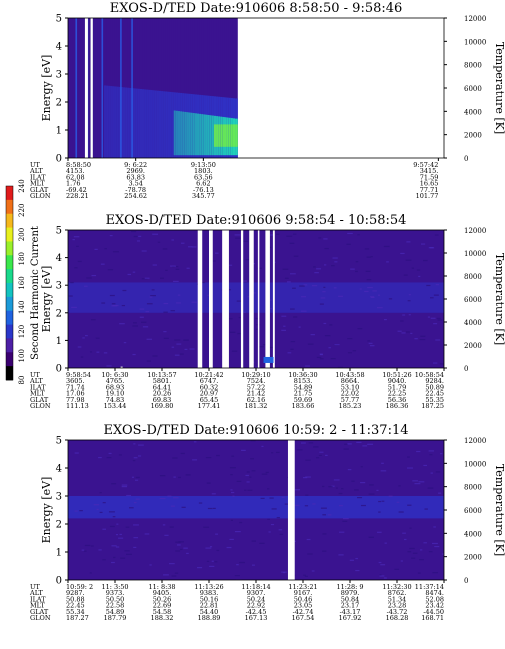  Describe the element at coordinates (22, 258) in the screenshot. I see `colorbar-tick-label: 180` at that location.